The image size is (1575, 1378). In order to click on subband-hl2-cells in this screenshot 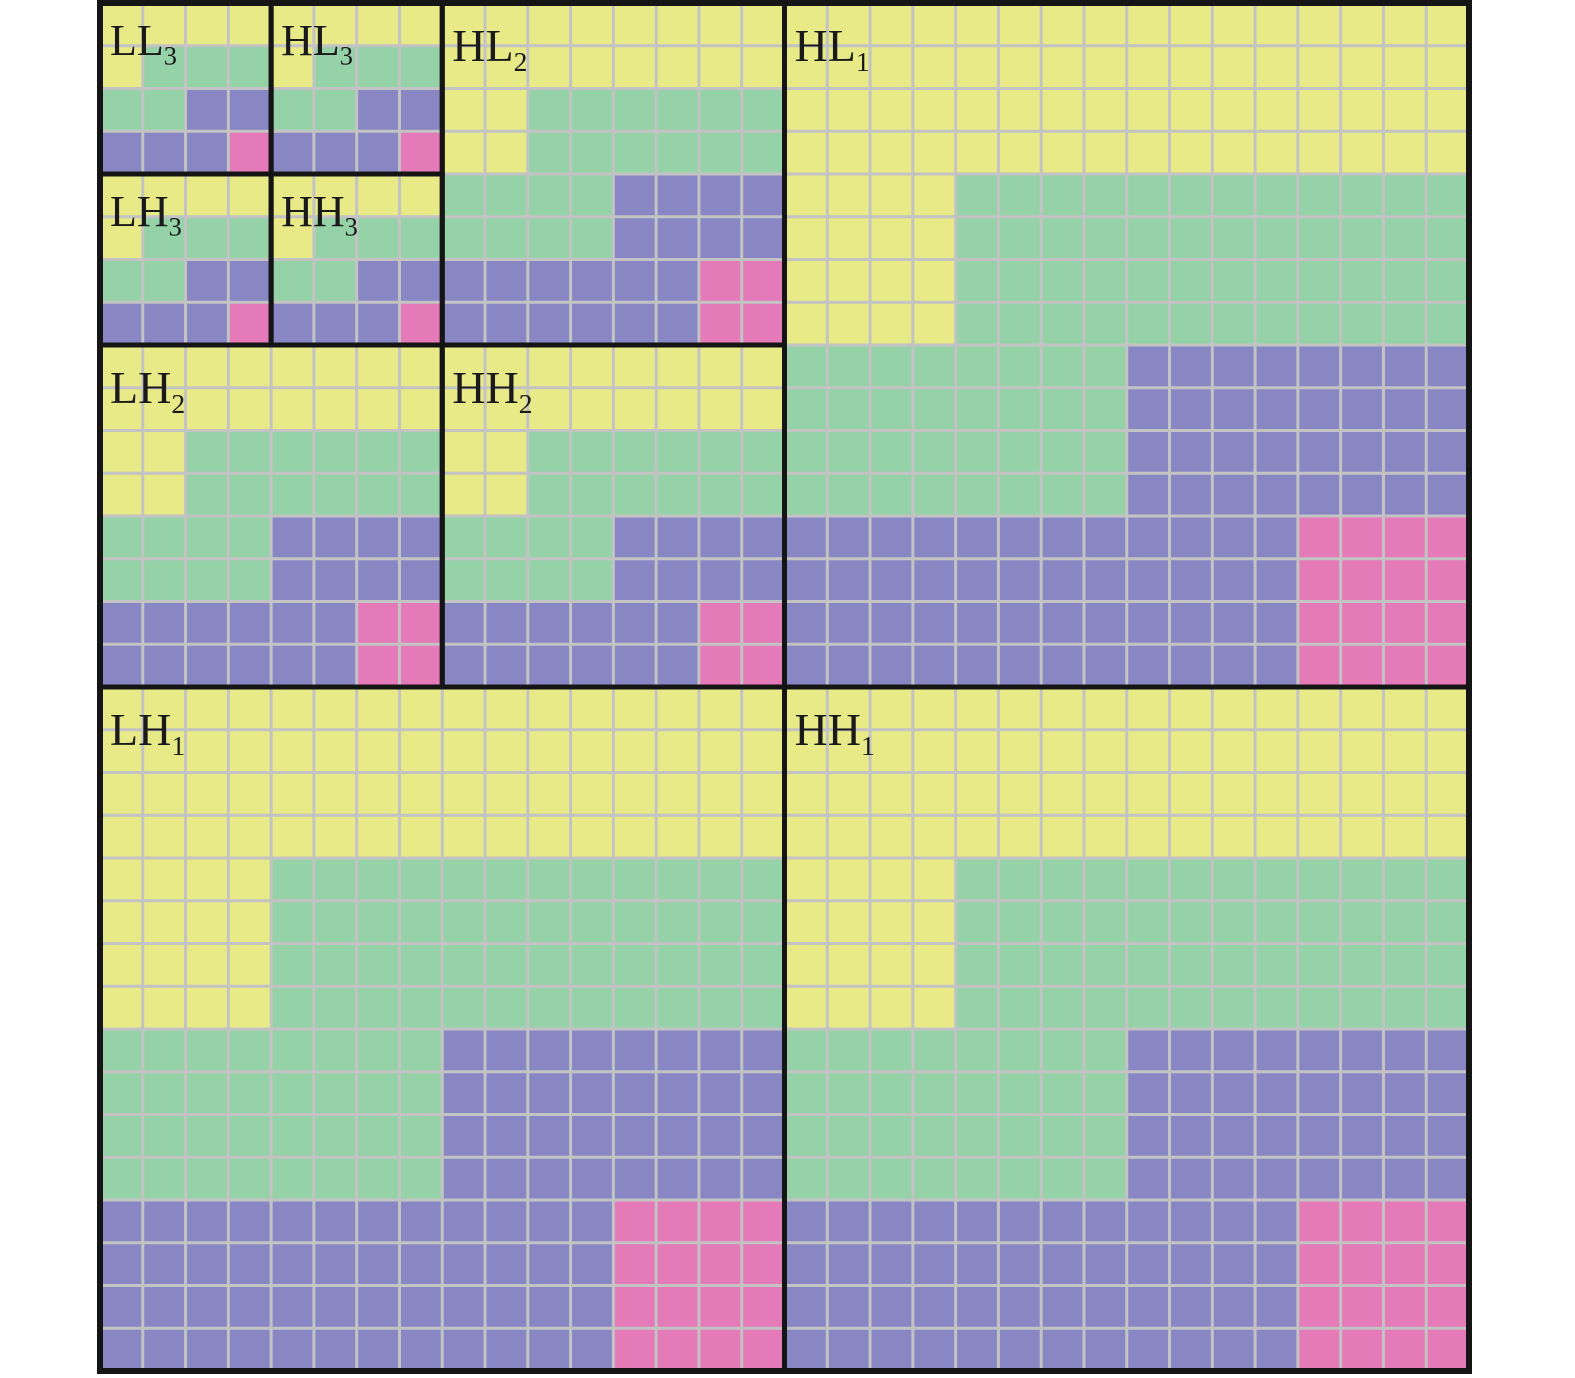, I will do `click(613, 174)`.